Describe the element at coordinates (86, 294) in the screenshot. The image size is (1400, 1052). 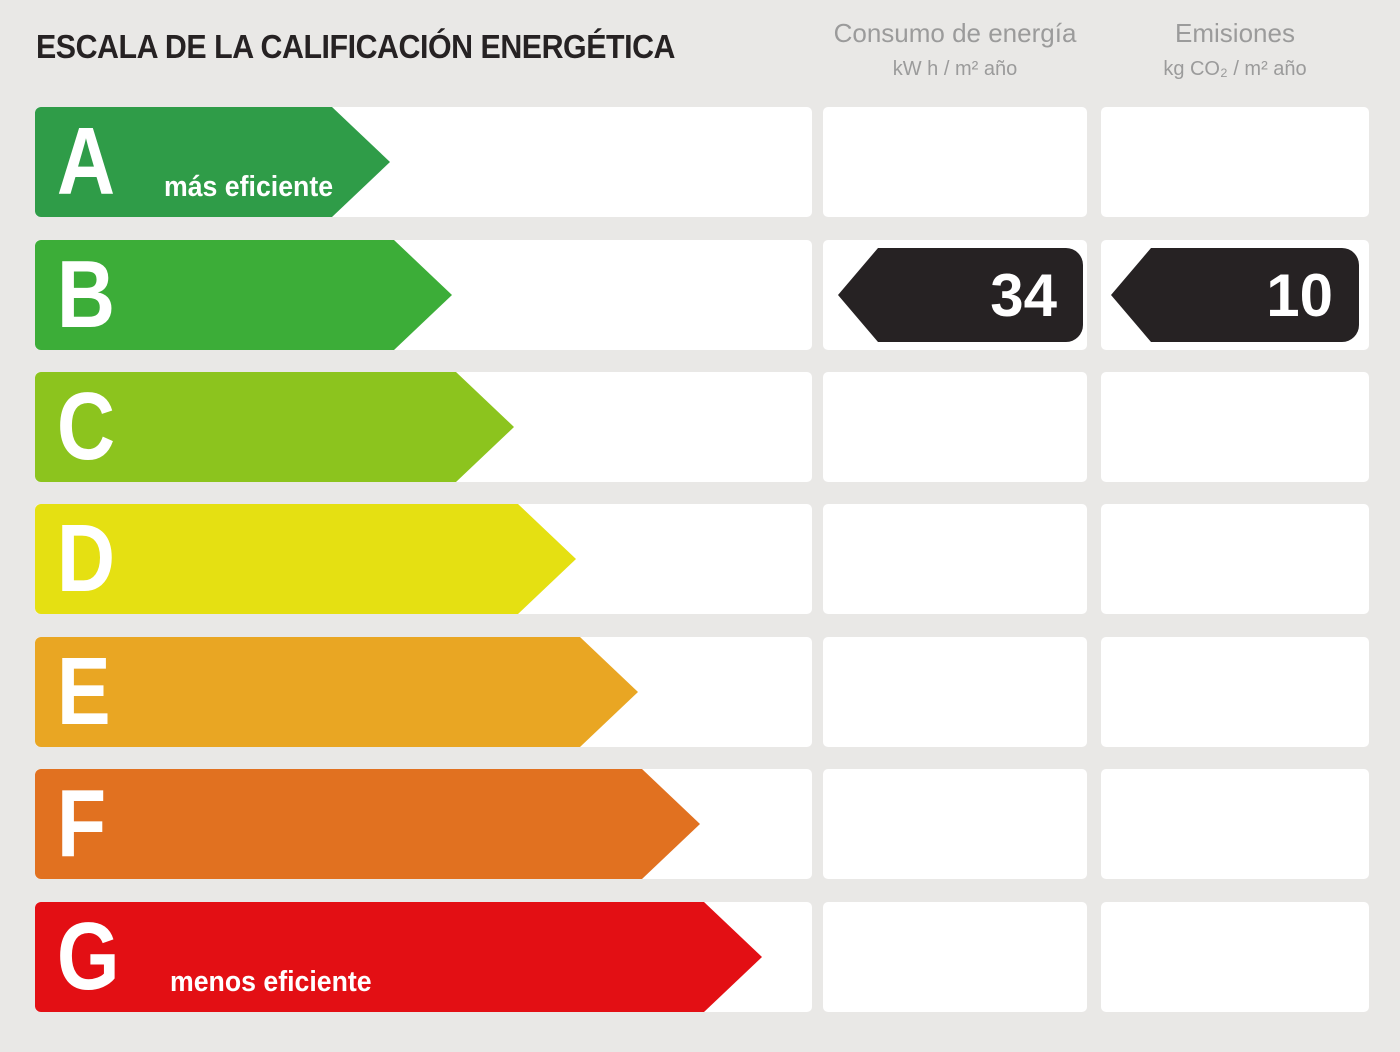
I see `rating-letter: B` at that location.